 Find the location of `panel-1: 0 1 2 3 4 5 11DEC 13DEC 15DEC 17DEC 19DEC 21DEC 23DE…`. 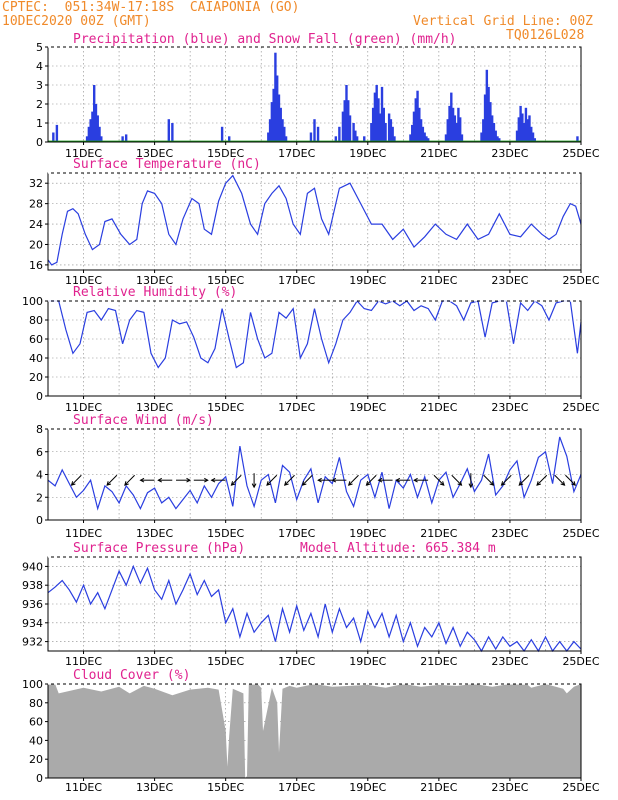

panel-1: 0 1 2 3 4 5 11DEC 13DEC 15DEC 17DEC 19DEC 21DEC 23DE… is located at coordinates (318, 96).